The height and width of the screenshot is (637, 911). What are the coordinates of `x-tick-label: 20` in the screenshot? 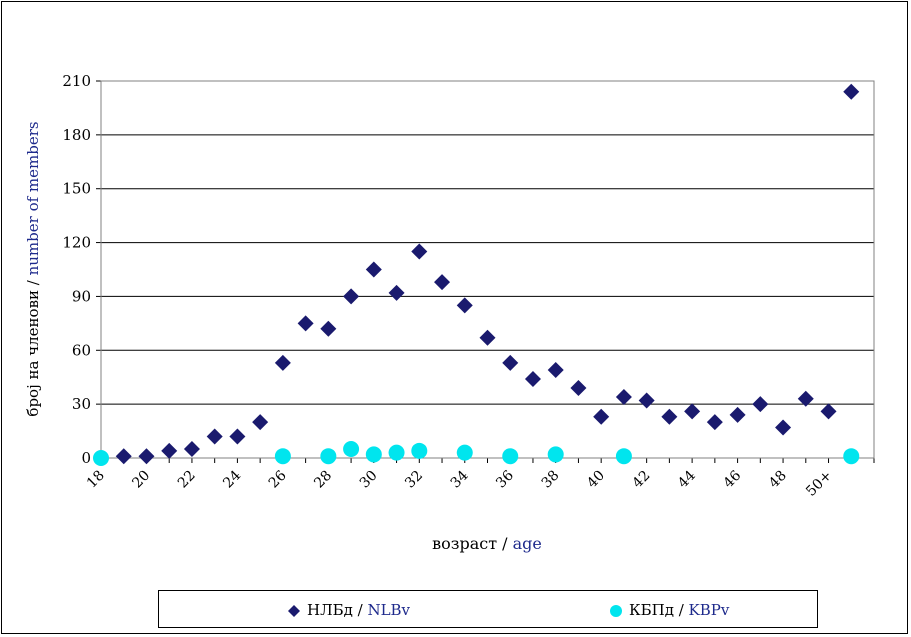 It's located at (141, 480).